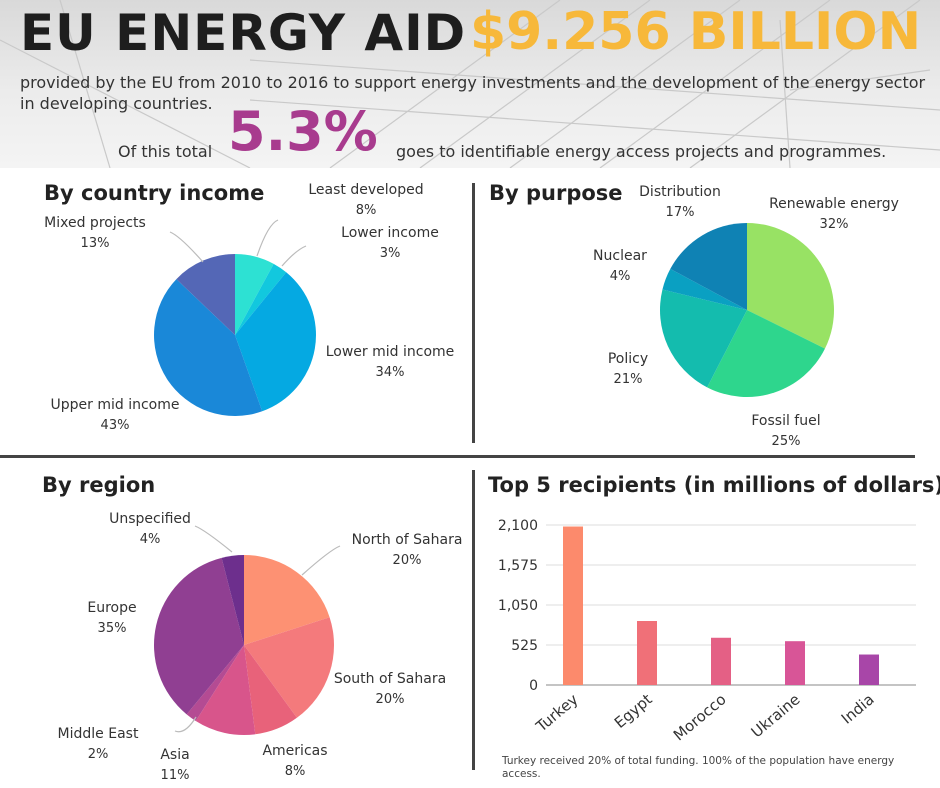 This screenshot has width=940, height=788. What do you see at coordinates (457, 456) in the screenshot?
I see `divider-horizontal` at bounding box center [457, 456].